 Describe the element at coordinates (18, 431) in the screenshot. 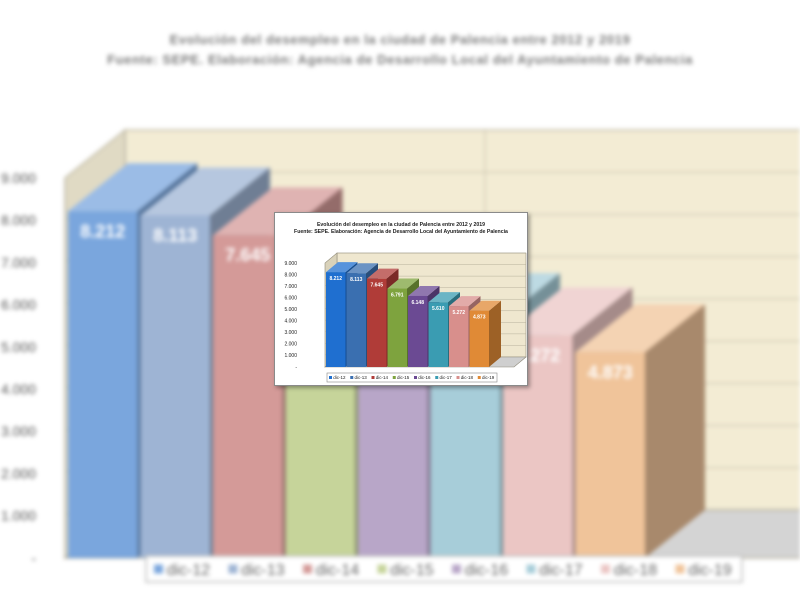

I see `bg-y-tick-label: 3.000` at that location.